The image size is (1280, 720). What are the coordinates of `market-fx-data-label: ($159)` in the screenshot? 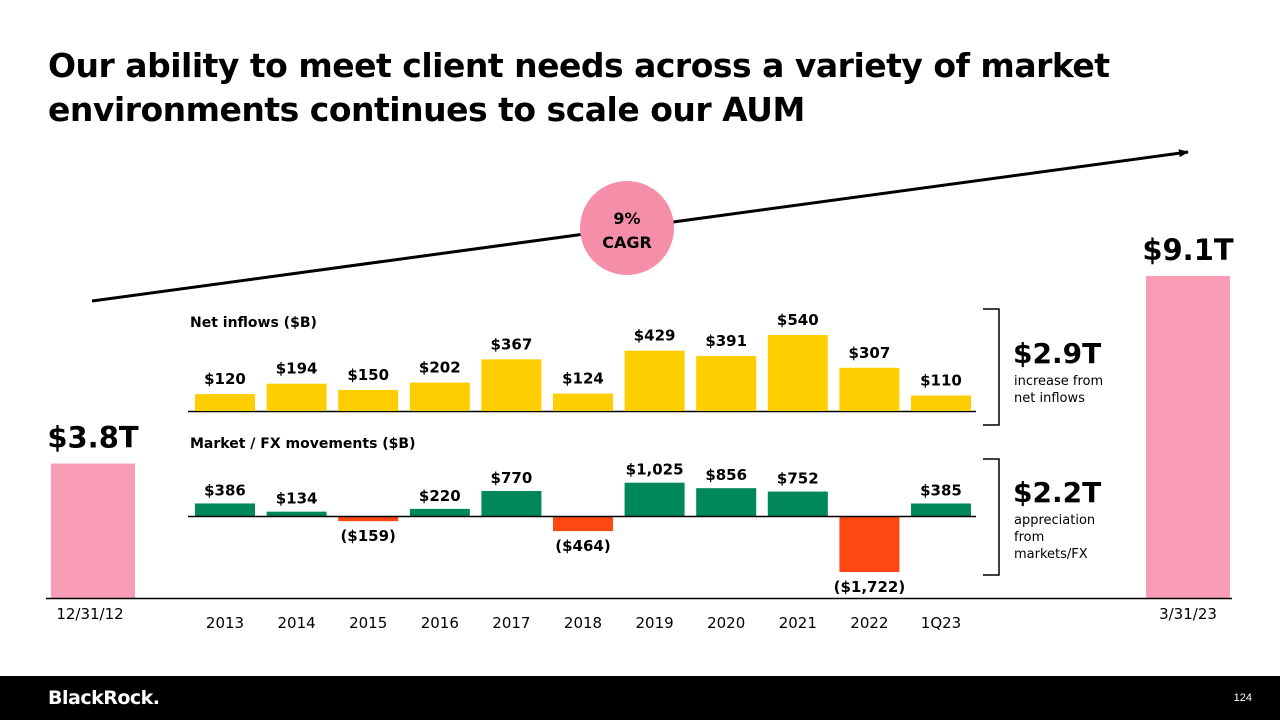 It's located at (367, 536).